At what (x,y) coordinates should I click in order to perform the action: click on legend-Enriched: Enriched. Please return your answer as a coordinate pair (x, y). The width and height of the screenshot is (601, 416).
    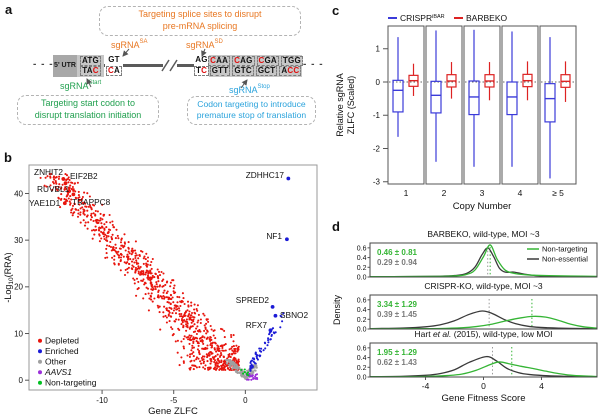
    Looking at the image, I should click on (62, 351).